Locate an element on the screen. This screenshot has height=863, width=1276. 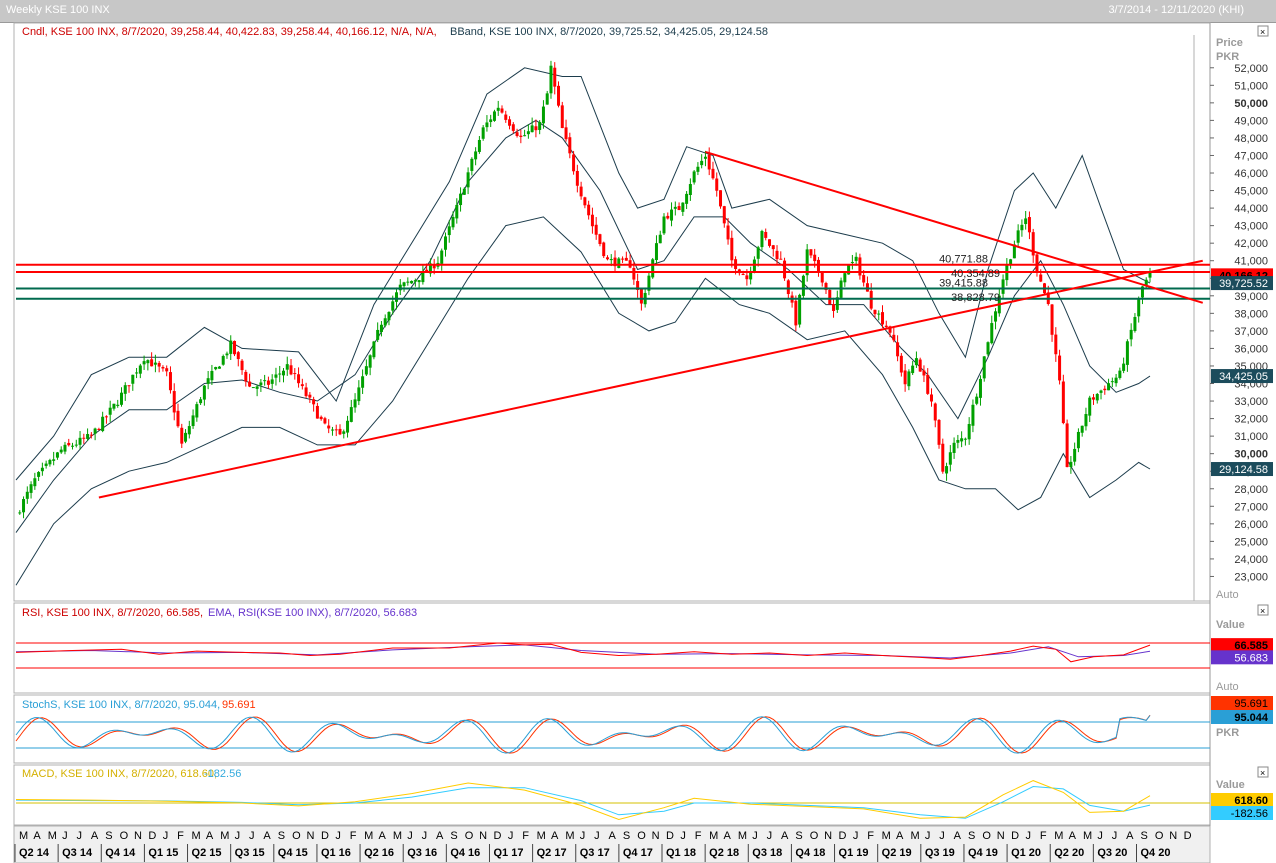
price-close-button: × is located at coordinates (1263, 31).